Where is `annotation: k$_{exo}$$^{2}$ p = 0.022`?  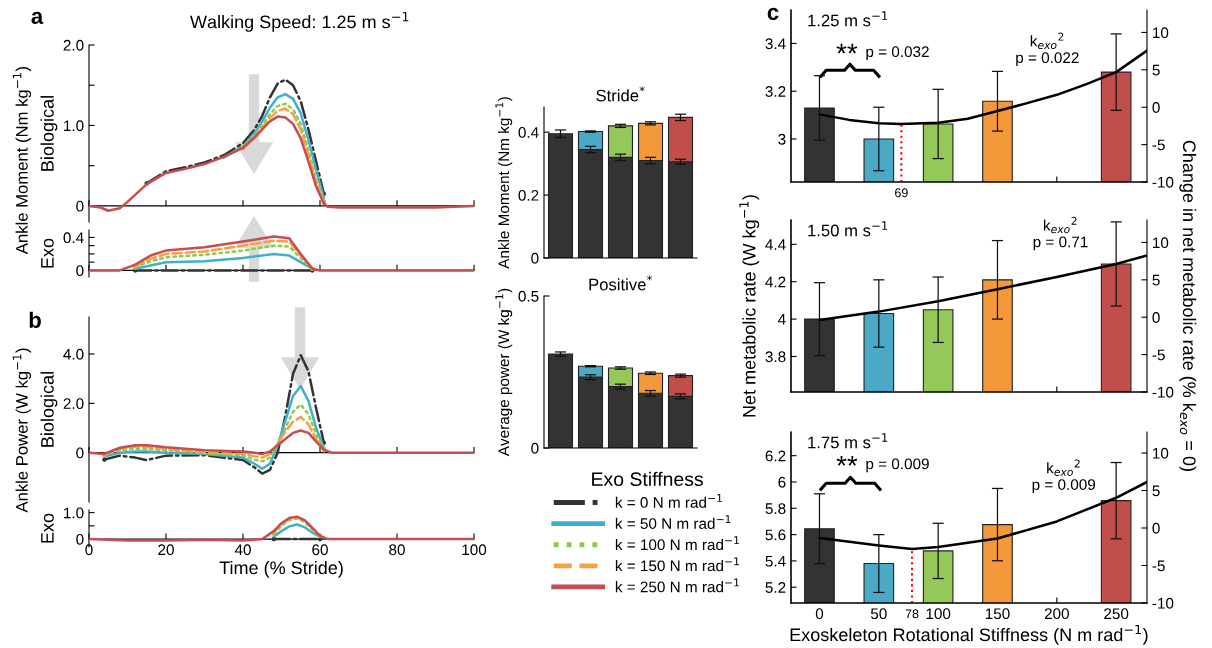
annotation: k$_{exo}$$^{2}$ p = 0.022 is located at coordinates (1047, 49).